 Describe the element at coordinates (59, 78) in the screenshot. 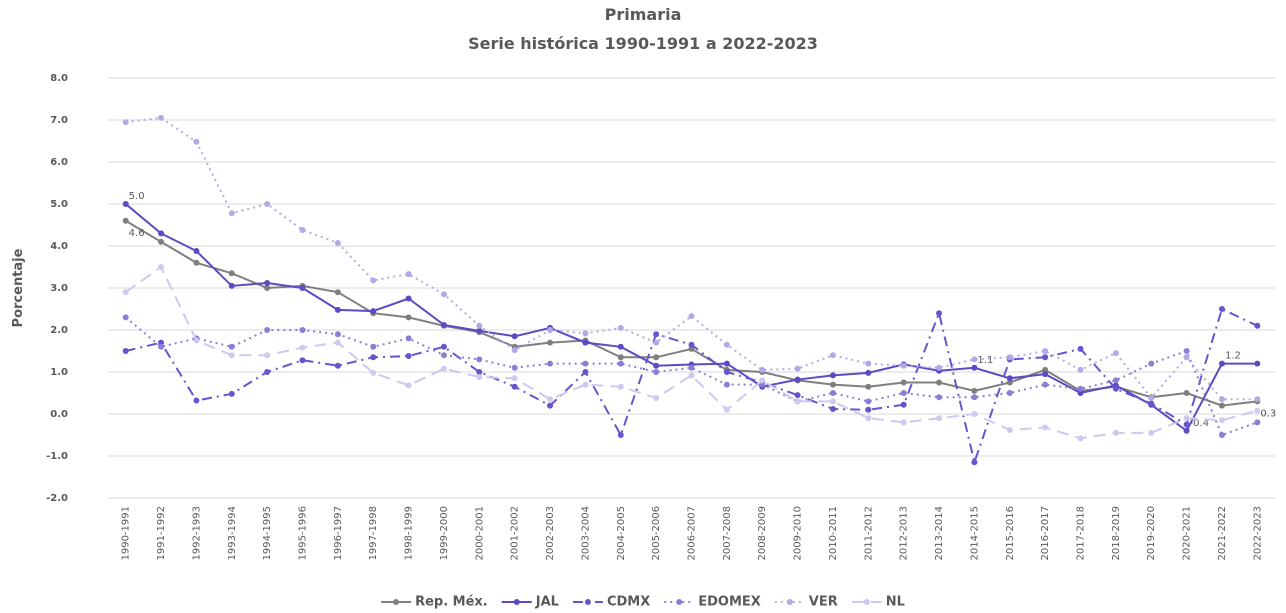

I see `y-tick-label: 8.0` at that location.